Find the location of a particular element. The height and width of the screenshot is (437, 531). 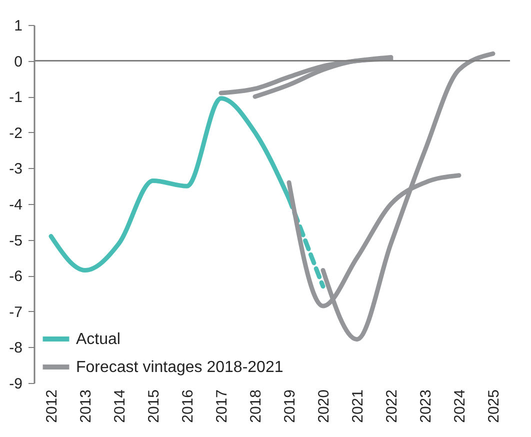

x-tick-label: 2021 is located at coordinates (358, 406).